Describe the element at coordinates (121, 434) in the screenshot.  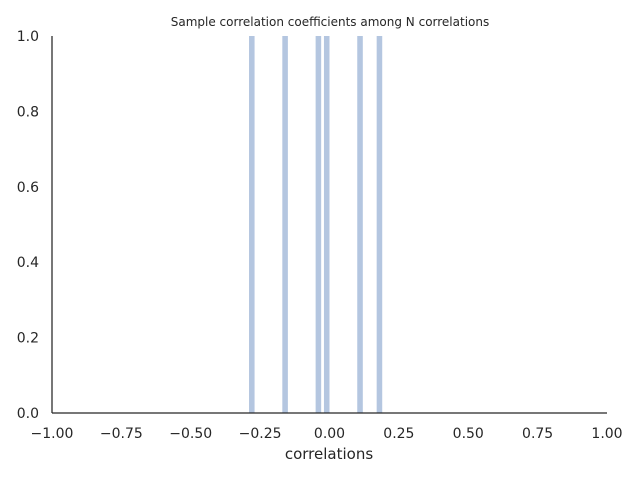
I see `x-tick-label: −0.75` at that location.